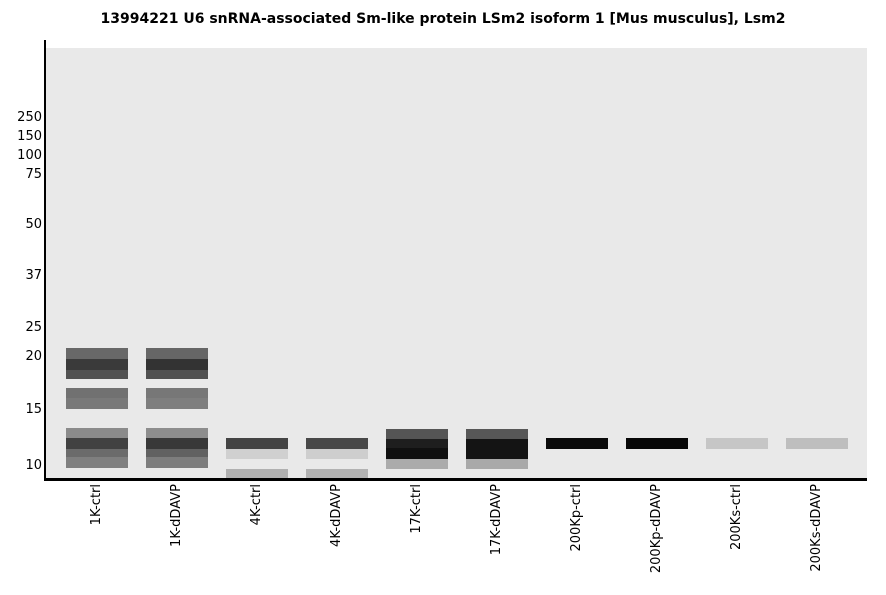 Image resolution: width=886 pixels, height=595 pixels. What do you see at coordinates (455, 479) in the screenshot?
I see `x-axis-line` at bounding box center [455, 479].